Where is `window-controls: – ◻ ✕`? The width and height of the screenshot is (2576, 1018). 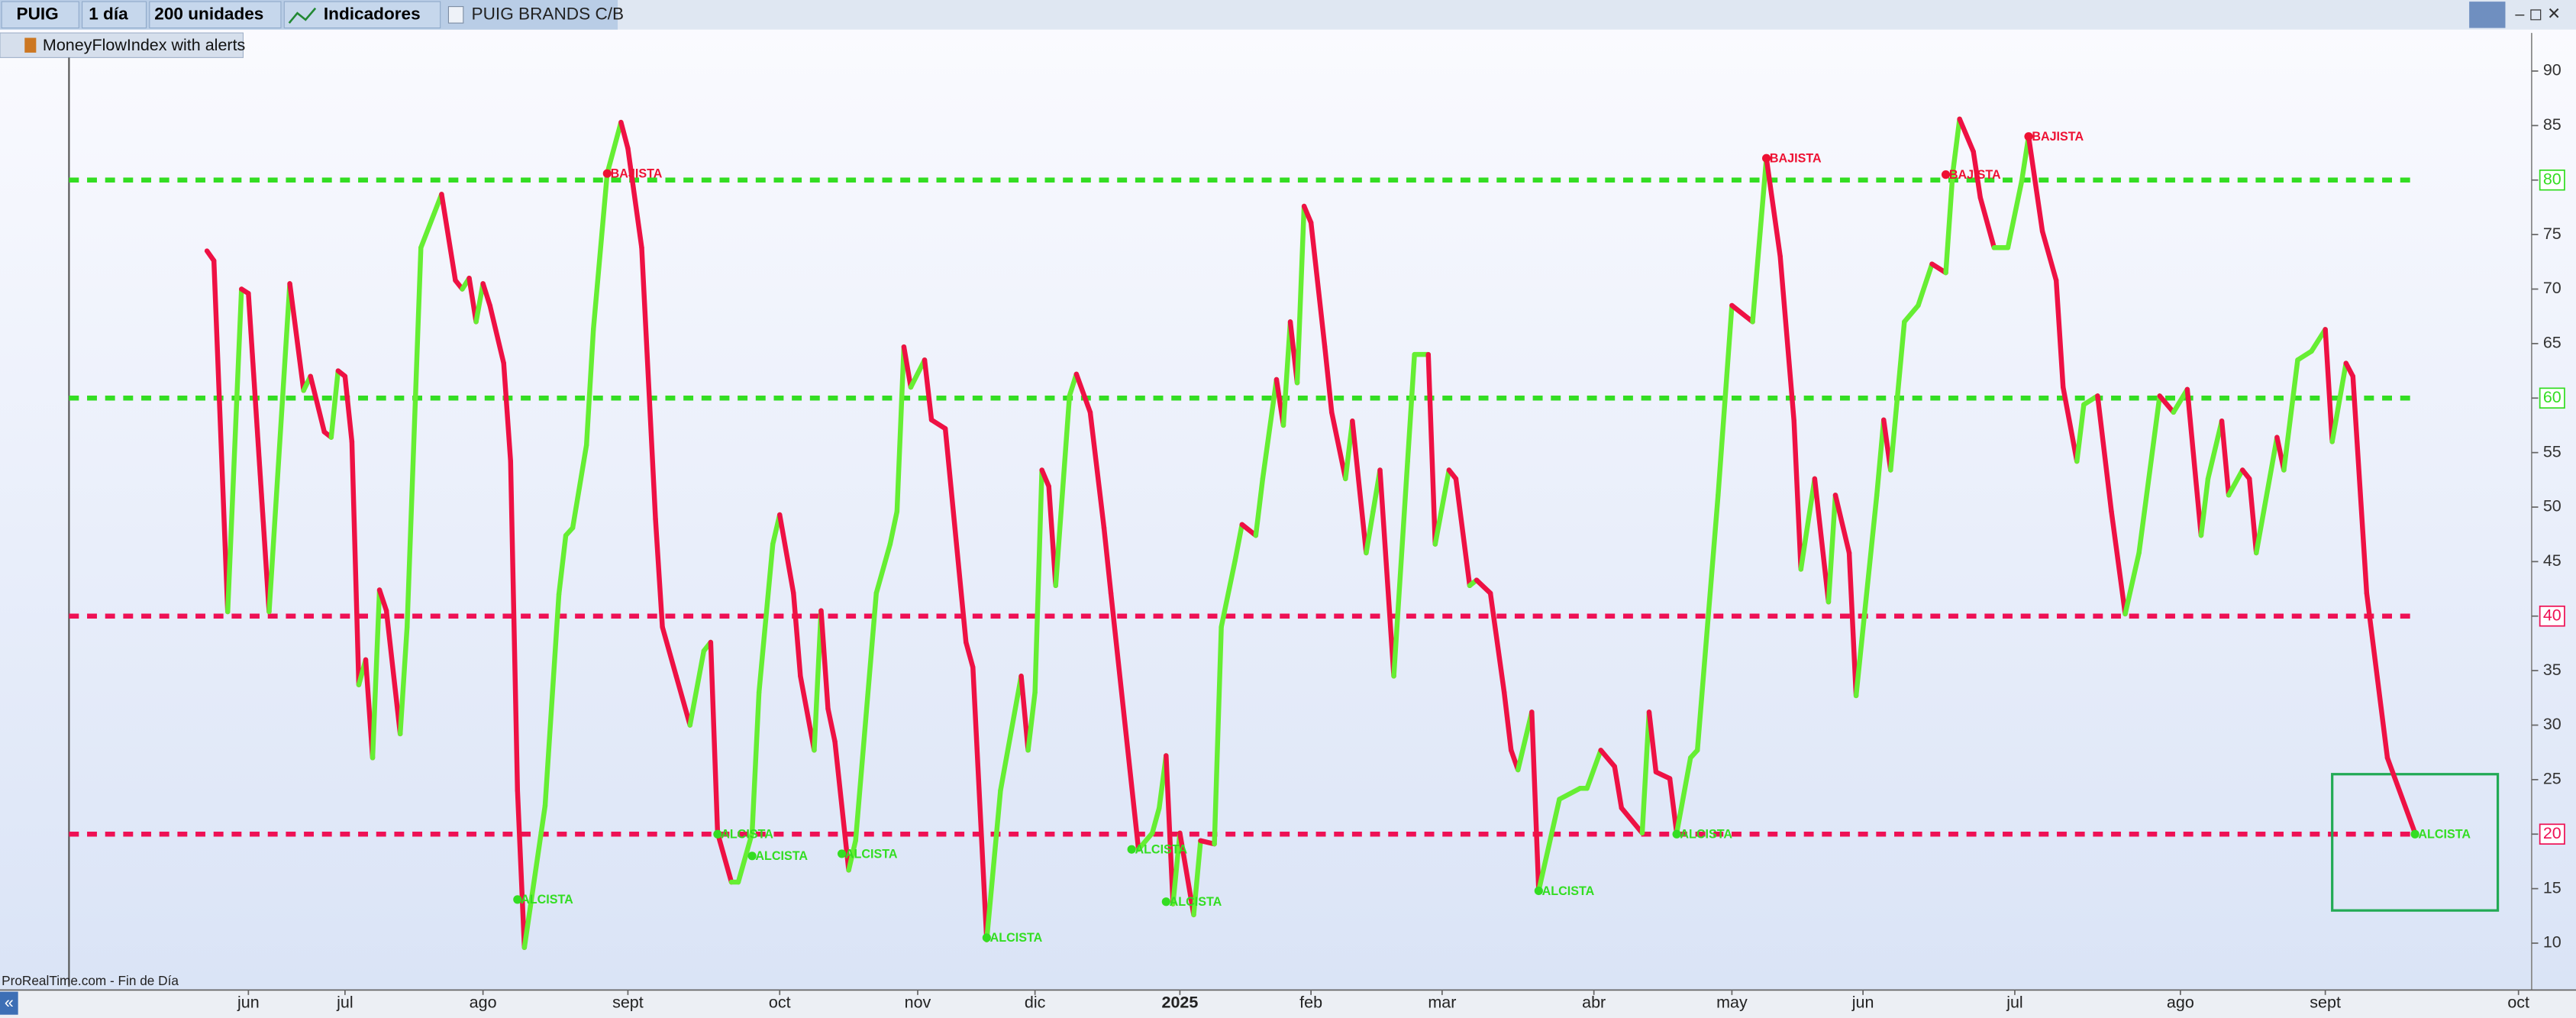 window-controls: – ◻ ✕ is located at coordinates (2538, 14).